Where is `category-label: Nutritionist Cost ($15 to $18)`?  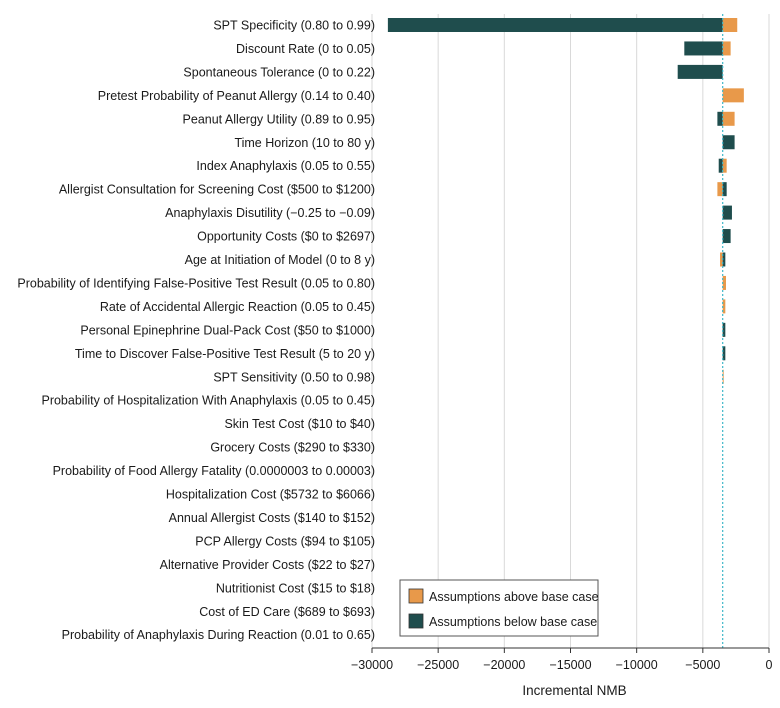 category-label: Nutritionist Cost ($15 to $18) is located at coordinates (295, 588).